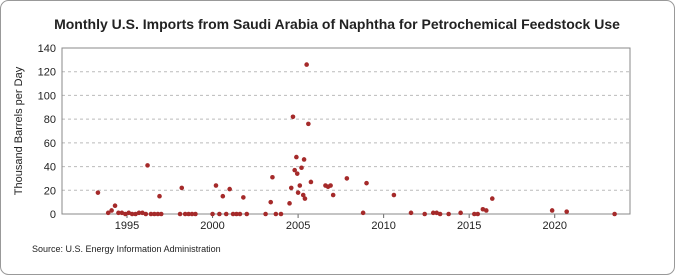  Describe the element at coordinates (298, 226) in the screenshot. I see `x-tick-label: 2005` at that location.